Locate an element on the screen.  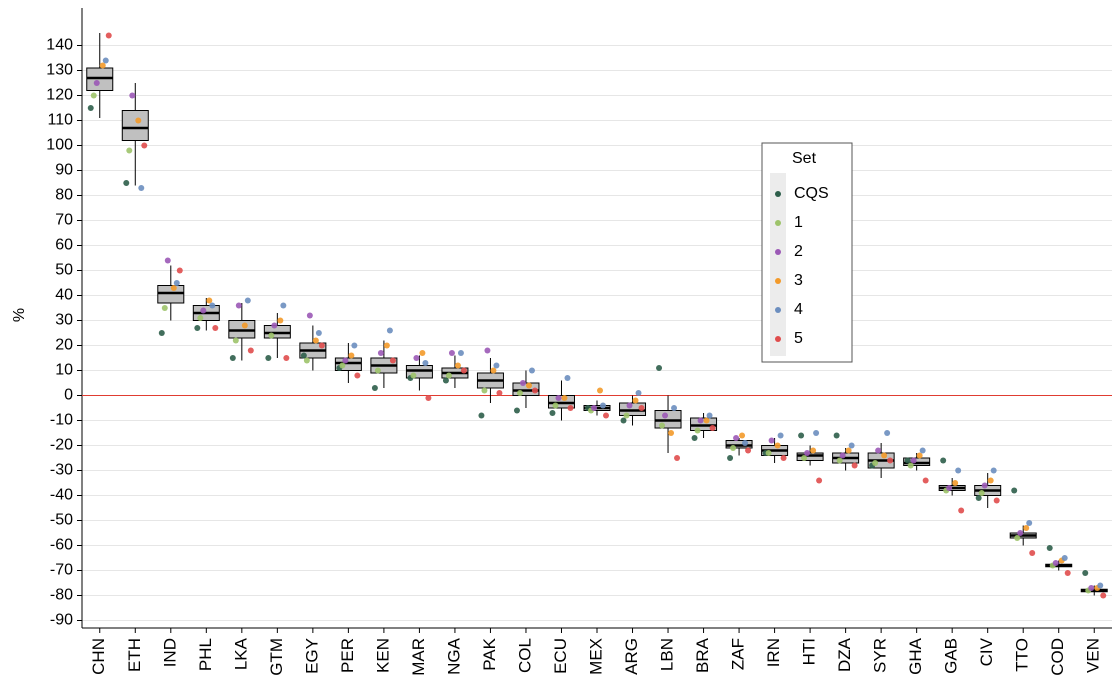
x-tick-label: CIV is located at coordinates (986, 651).